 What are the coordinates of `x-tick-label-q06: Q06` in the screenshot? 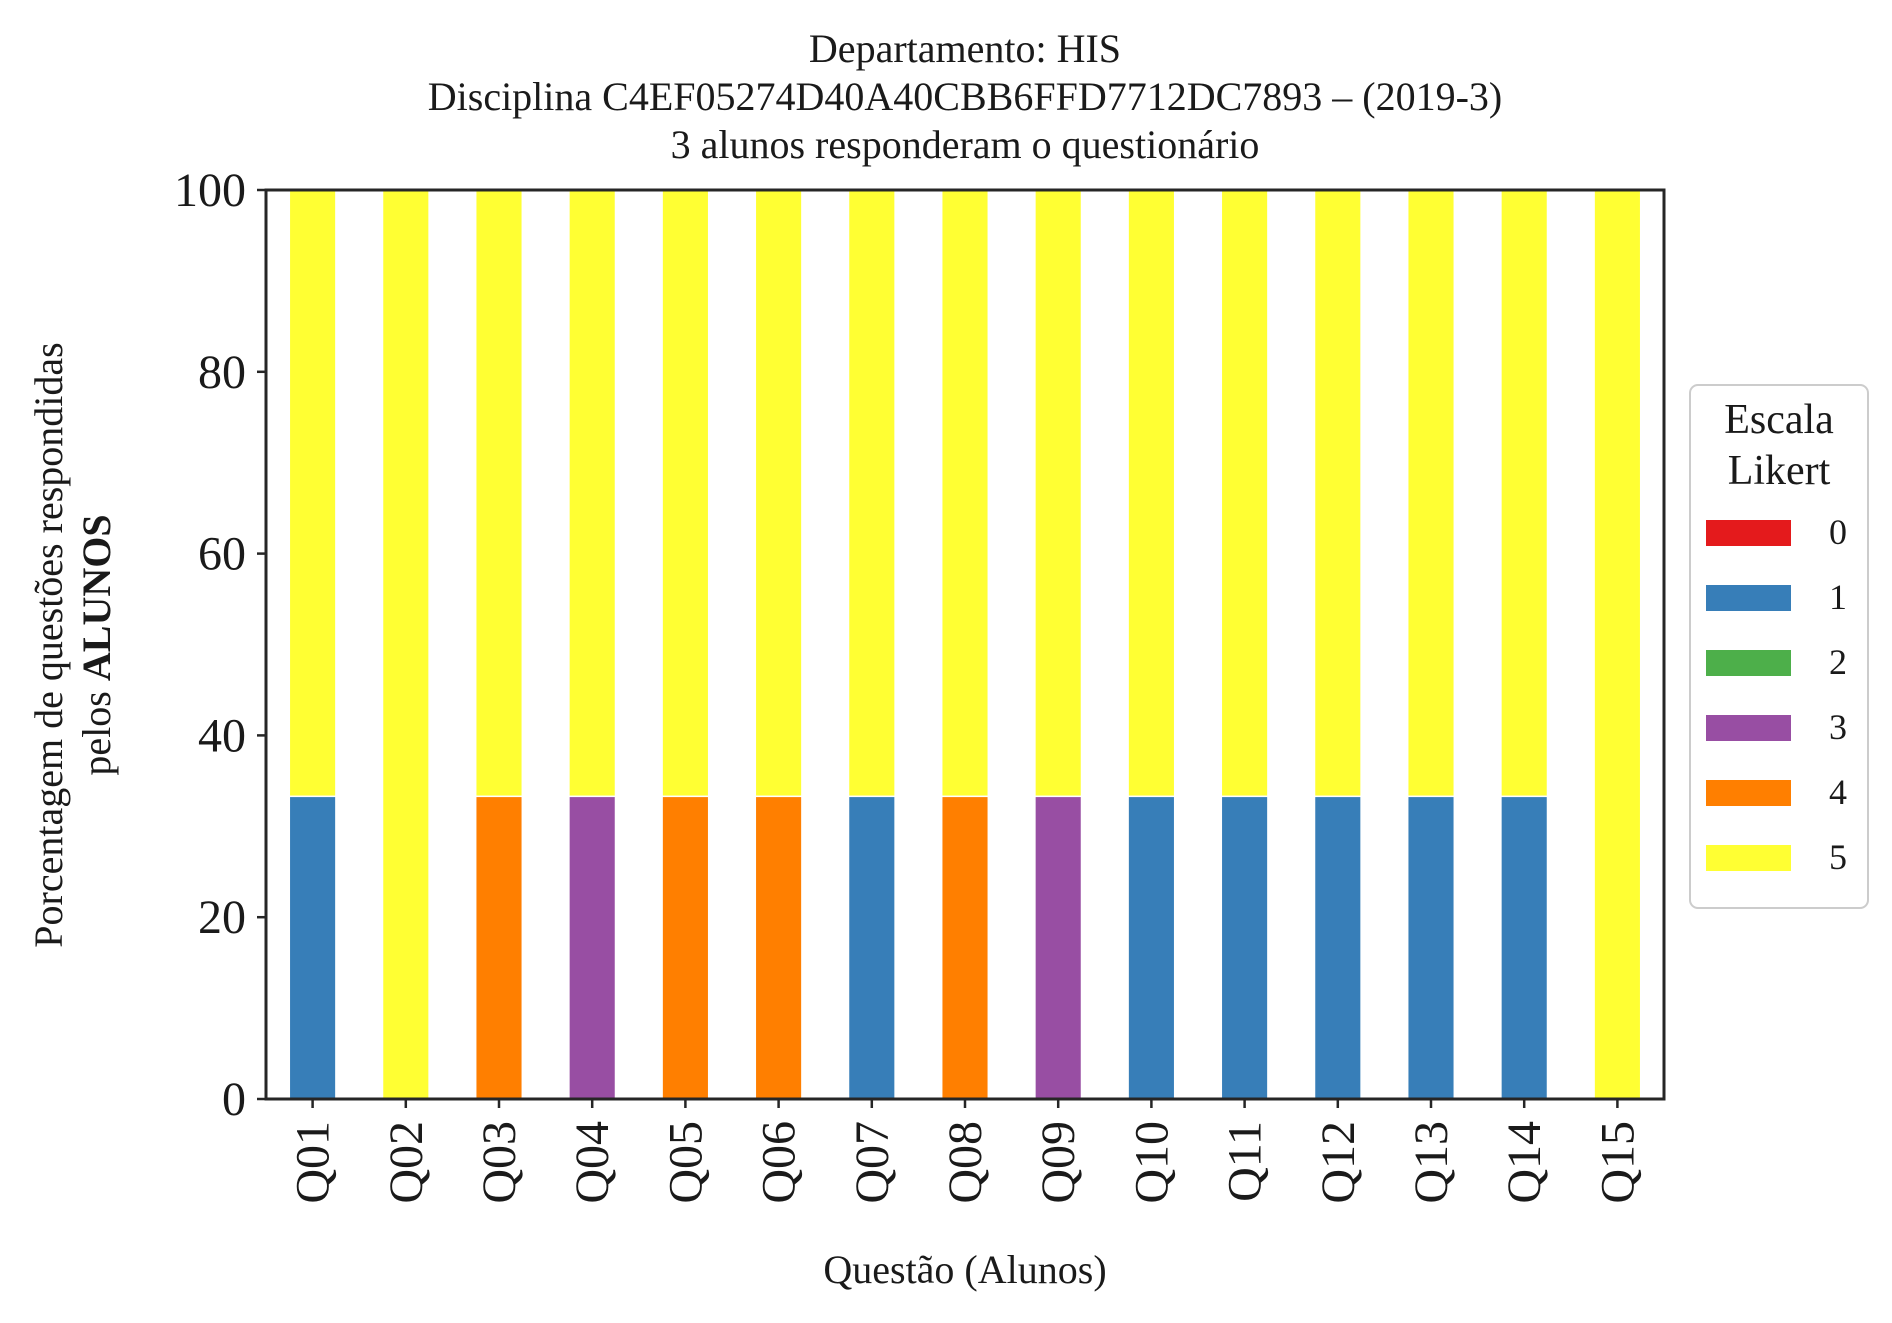 It's located at (779, 1162).